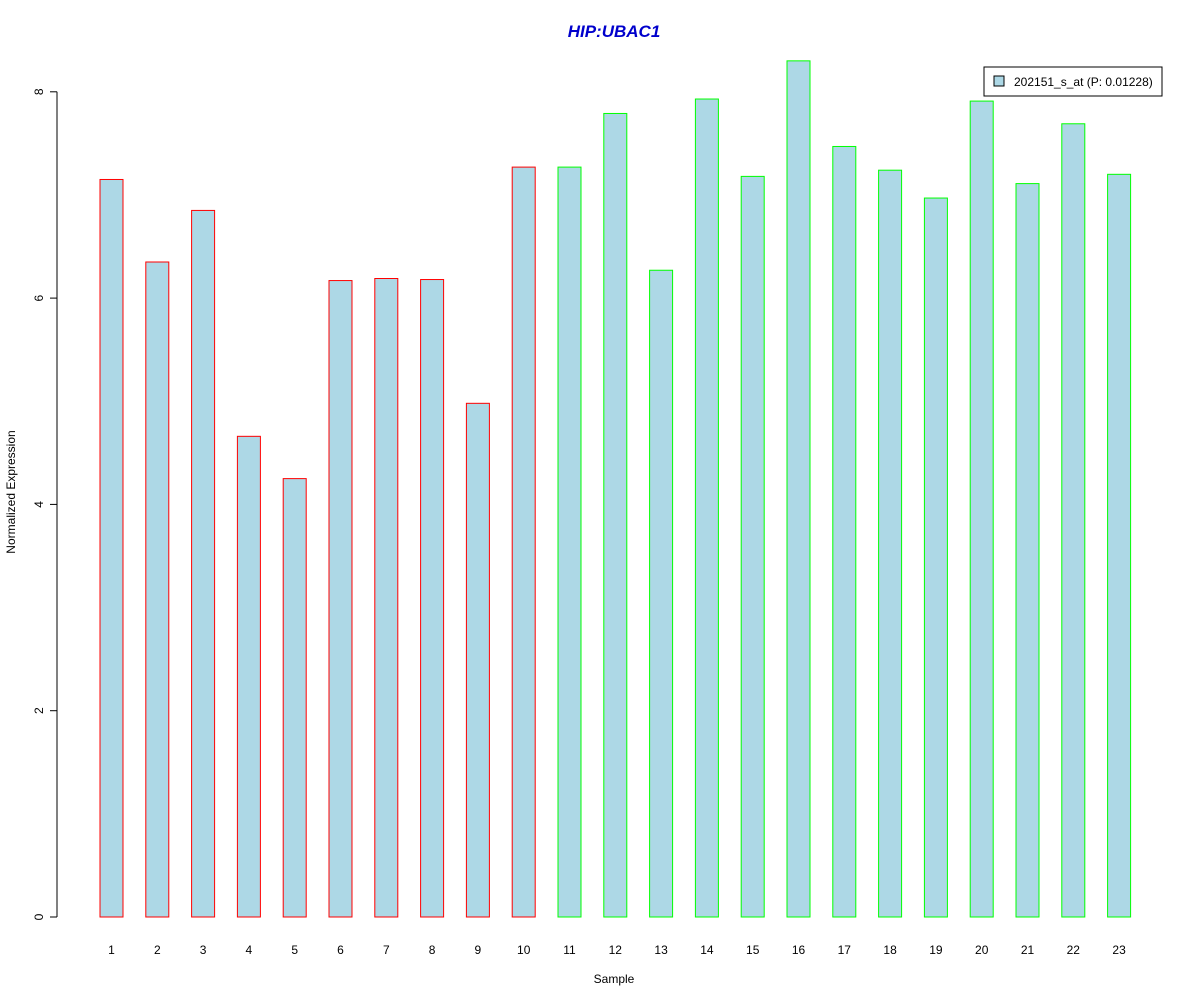  Describe the element at coordinates (249, 950) in the screenshot. I see `x-tick-label: 4` at that location.